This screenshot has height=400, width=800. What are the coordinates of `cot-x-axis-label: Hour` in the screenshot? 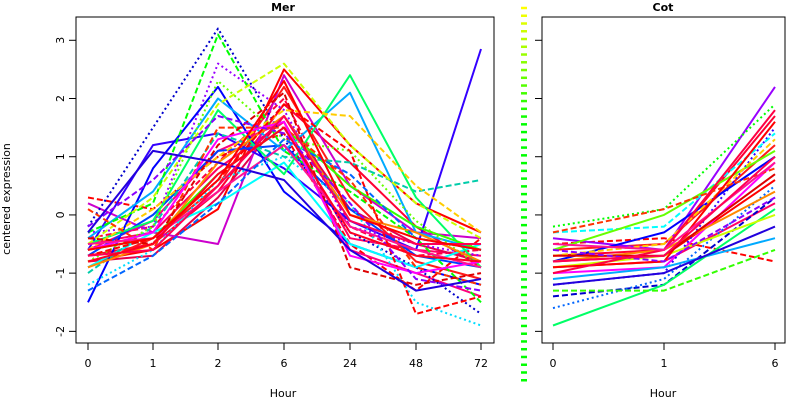 It's located at (663, 393).